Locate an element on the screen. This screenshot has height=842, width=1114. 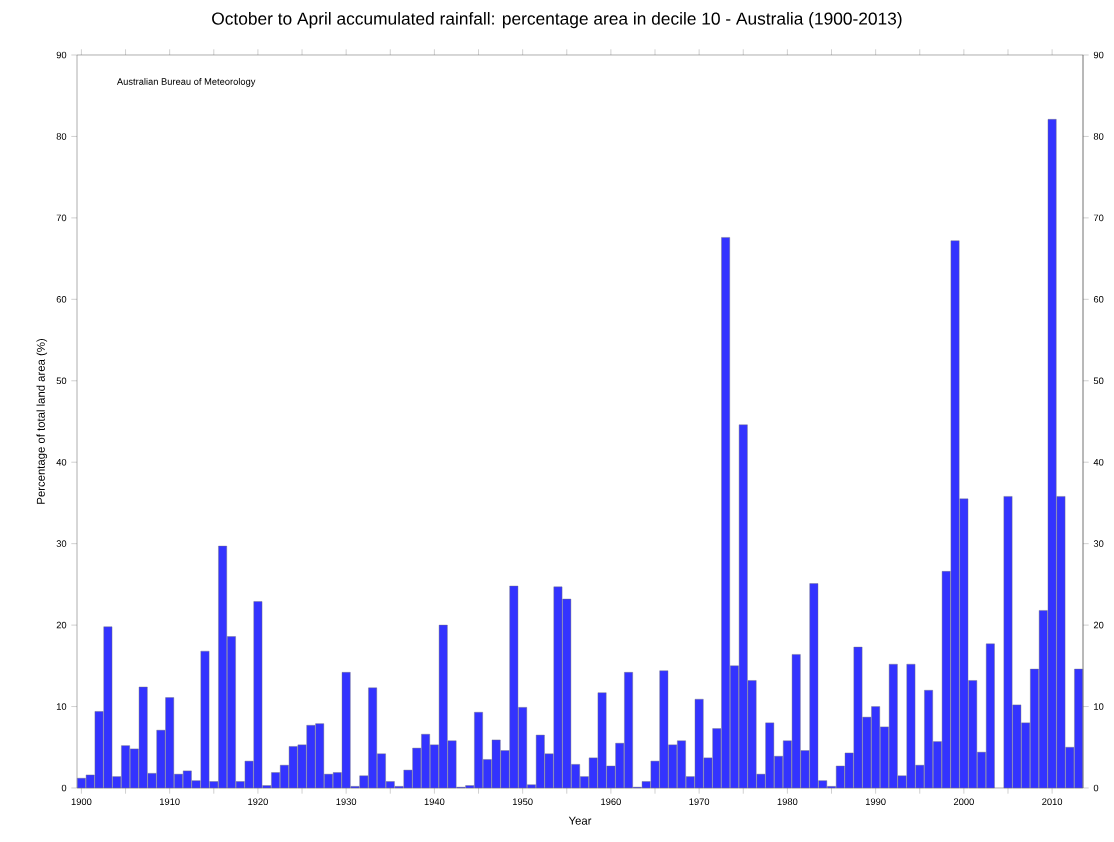
x-tick-label: 1930 is located at coordinates (346, 801).